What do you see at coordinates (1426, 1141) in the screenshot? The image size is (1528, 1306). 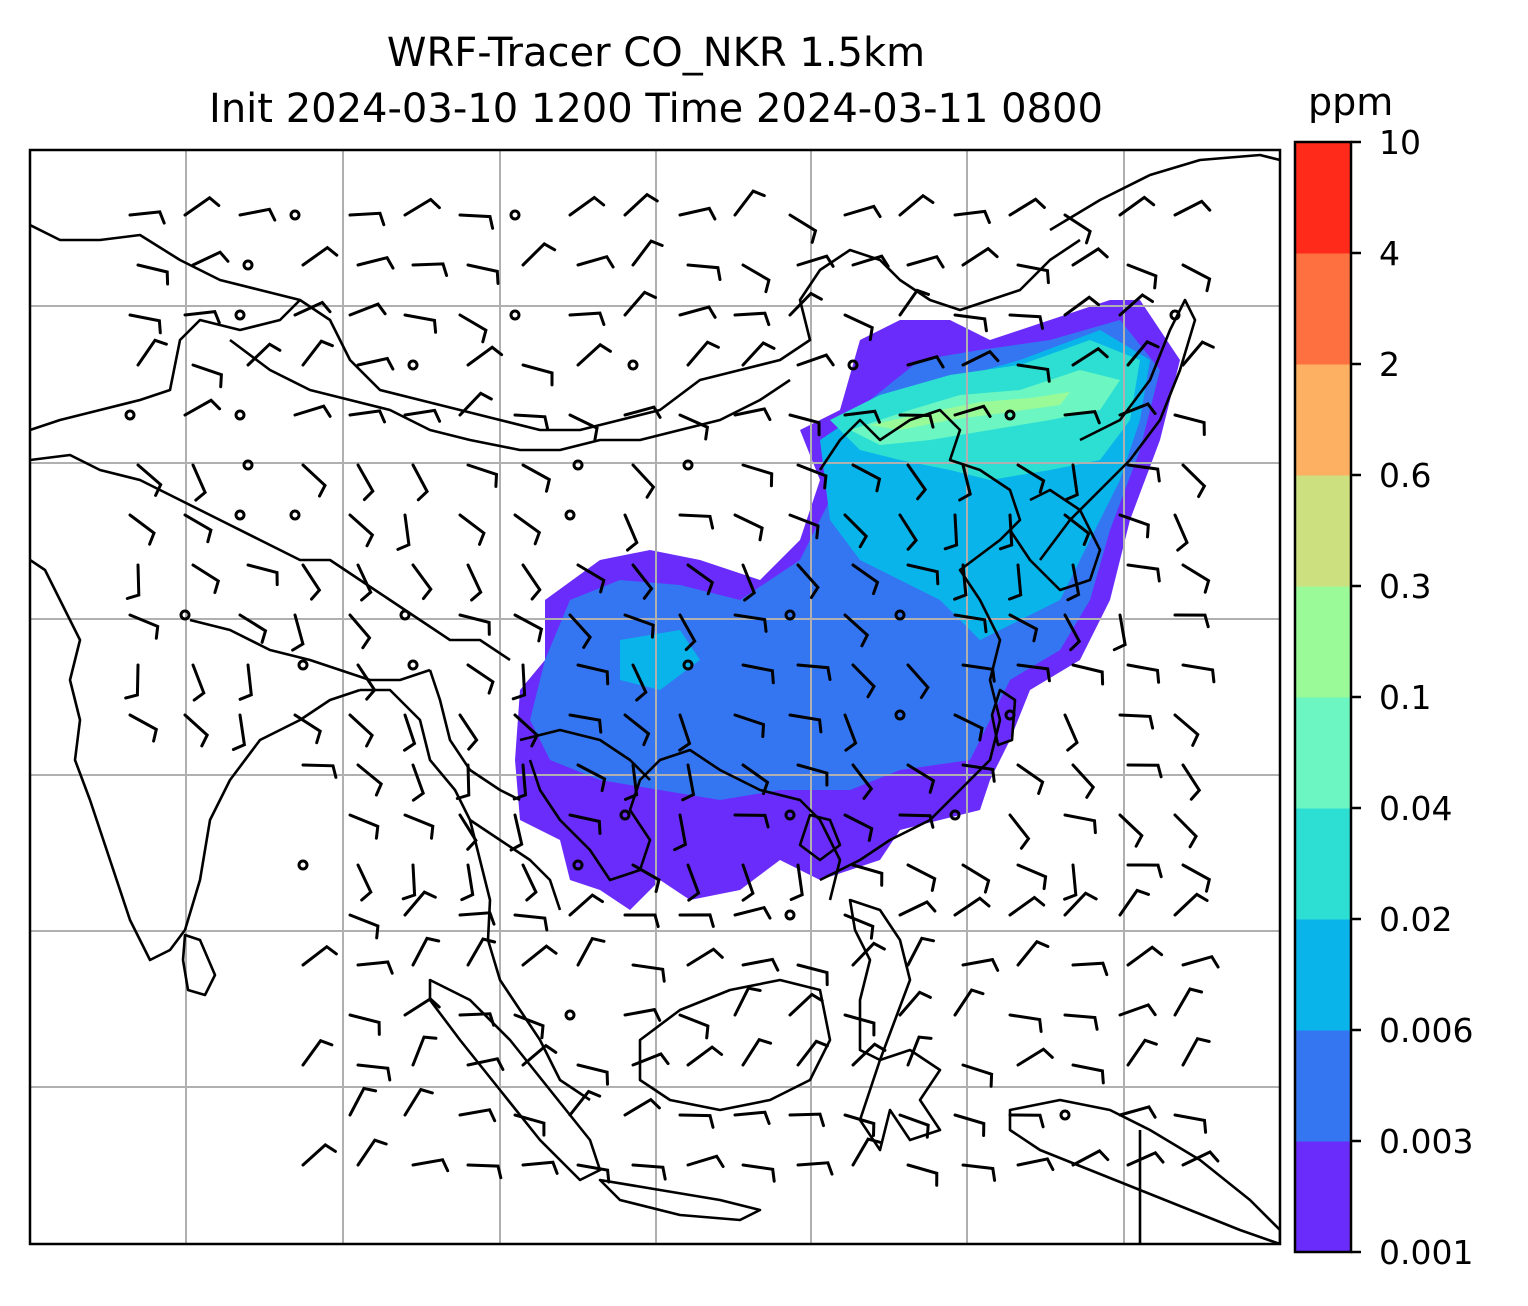 I see `colorbar-tick-label: 0.003` at bounding box center [1426, 1141].